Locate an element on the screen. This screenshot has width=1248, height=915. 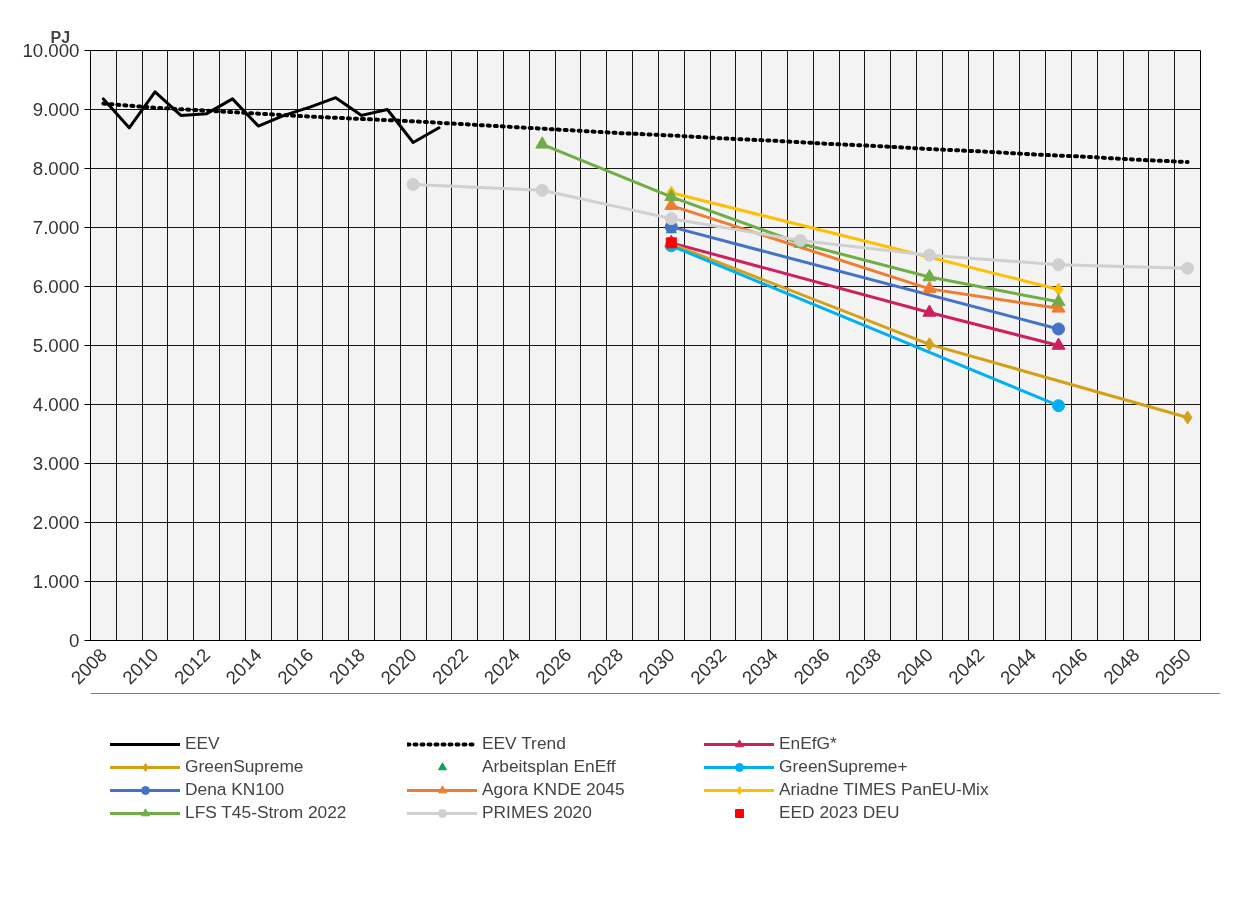
legend-label: PRIMES 2020 is located at coordinates (537, 812).